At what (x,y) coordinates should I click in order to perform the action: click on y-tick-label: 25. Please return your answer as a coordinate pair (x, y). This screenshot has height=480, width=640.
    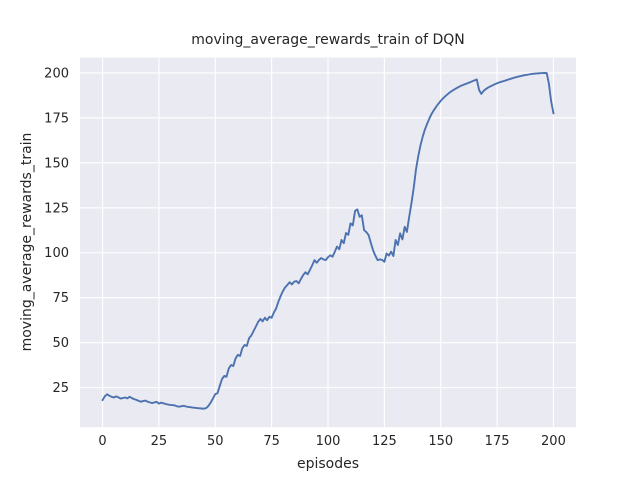
    Looking at the image, I should click on (60, 388).